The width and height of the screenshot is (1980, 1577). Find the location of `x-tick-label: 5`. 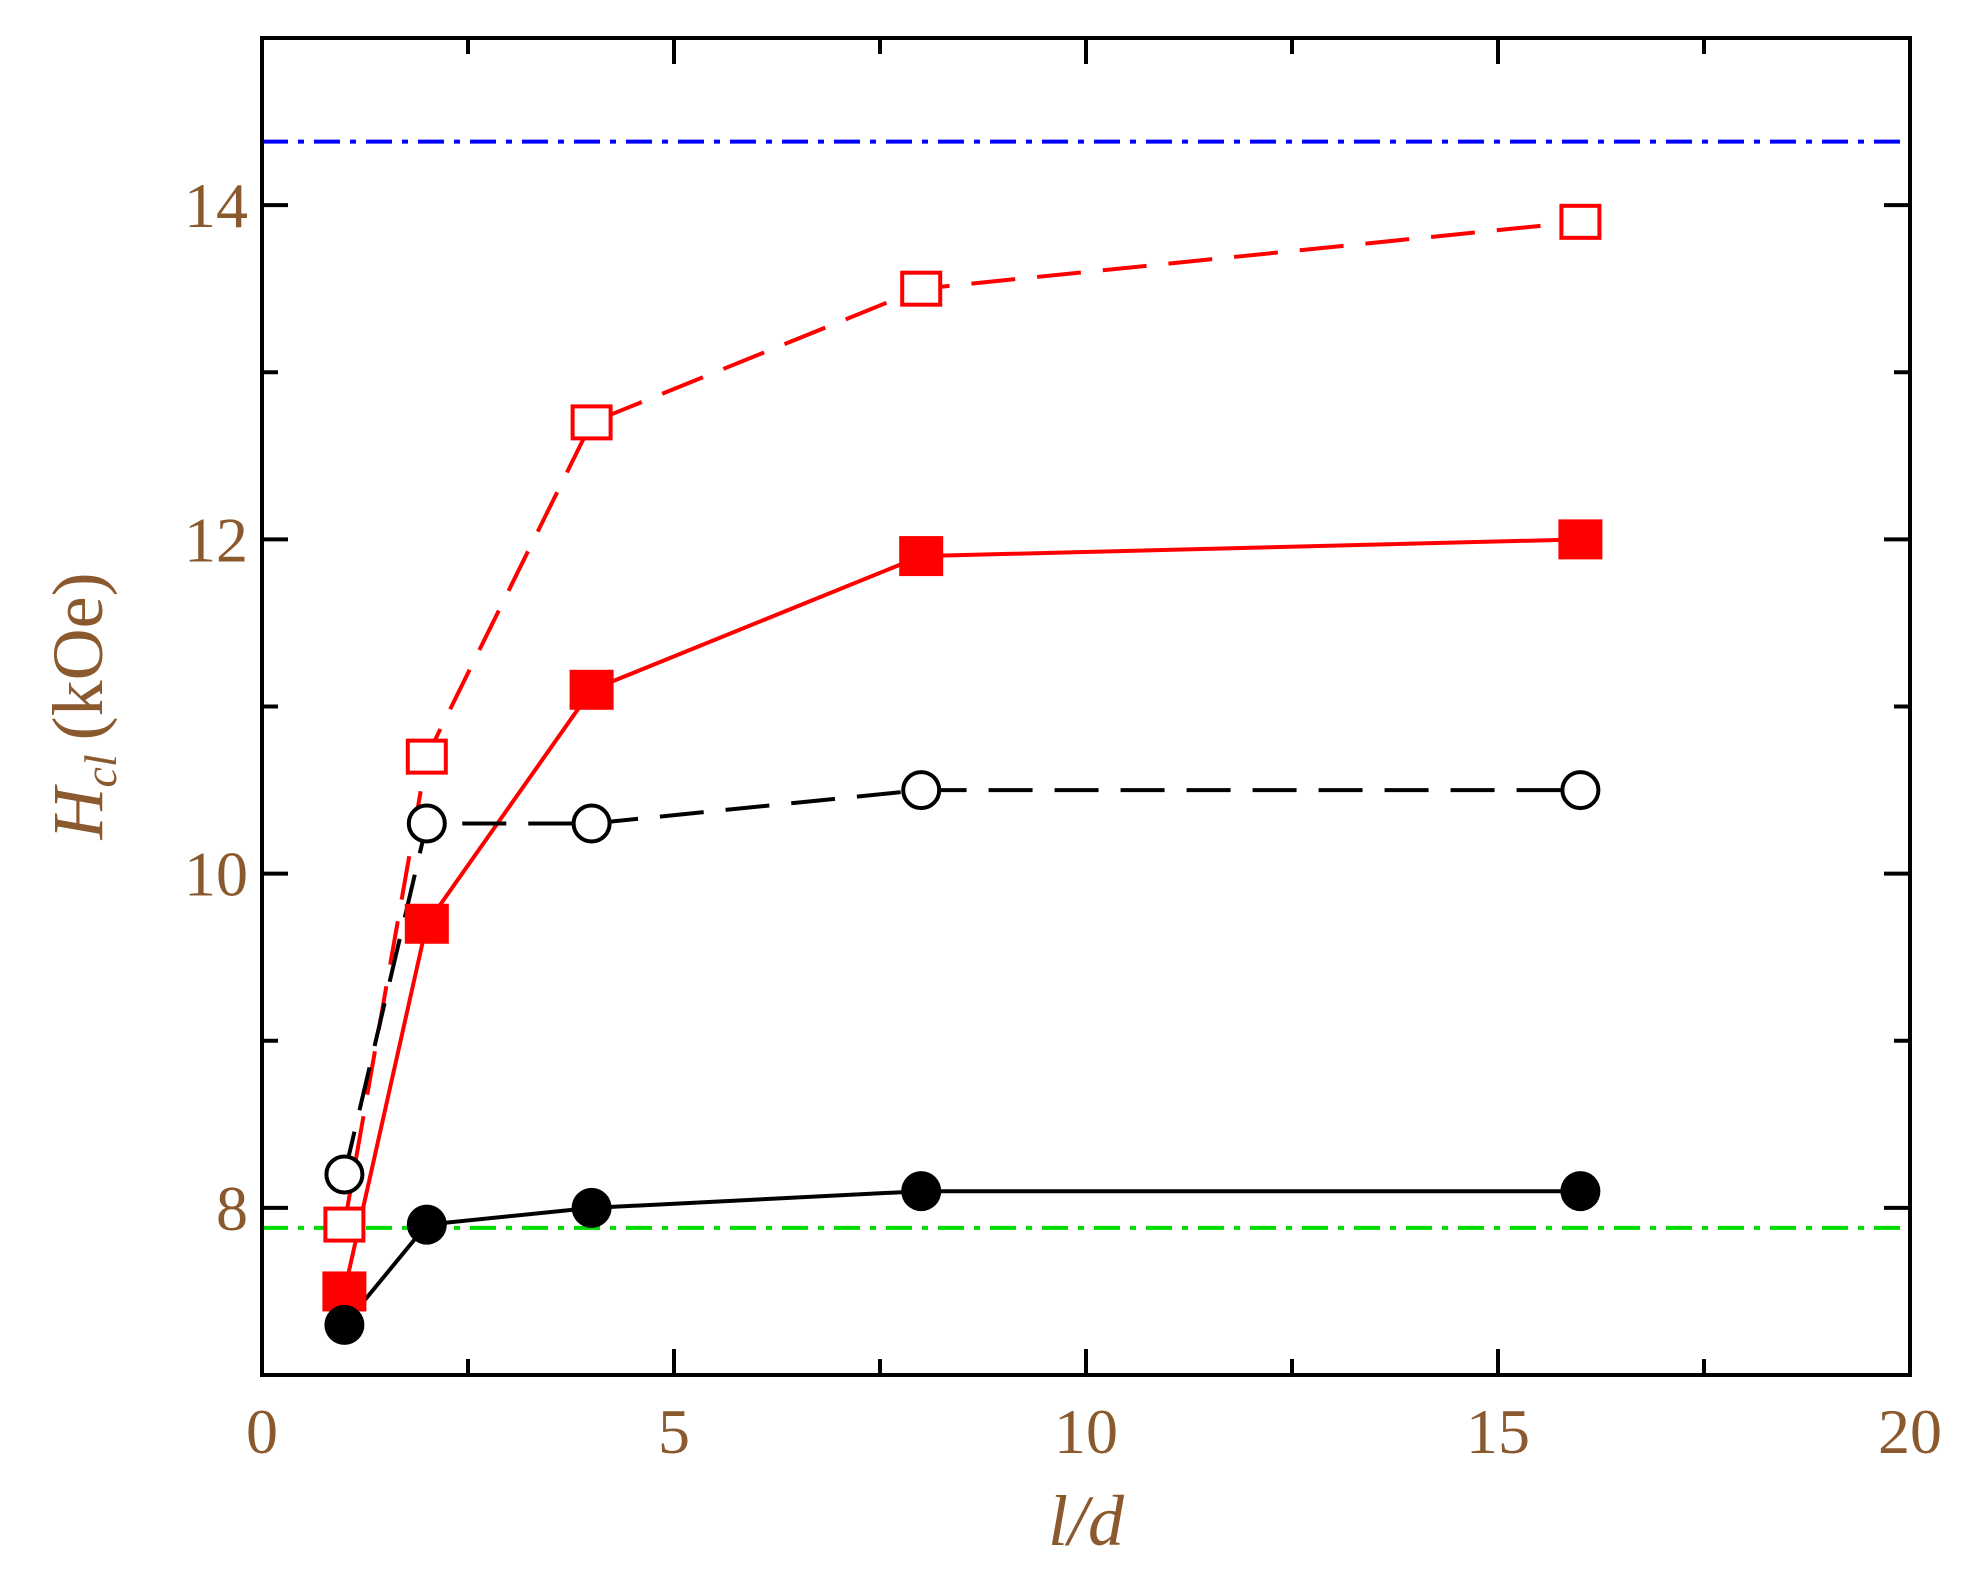

x-tick-label: 5 is located at coordinates (674, 1431).